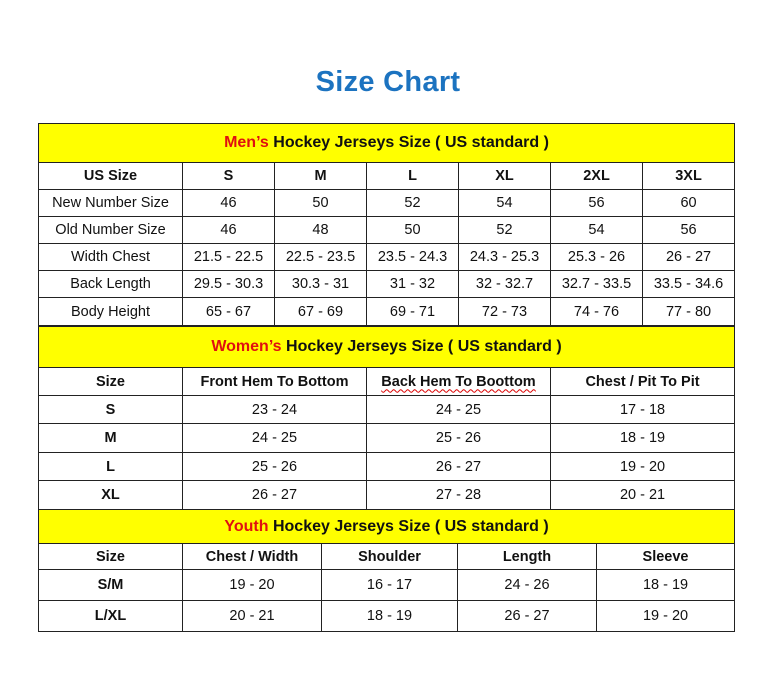 This screenshot has width=776, height=692. I want to click on value-cell: 74 - 76, so click(596, 311).